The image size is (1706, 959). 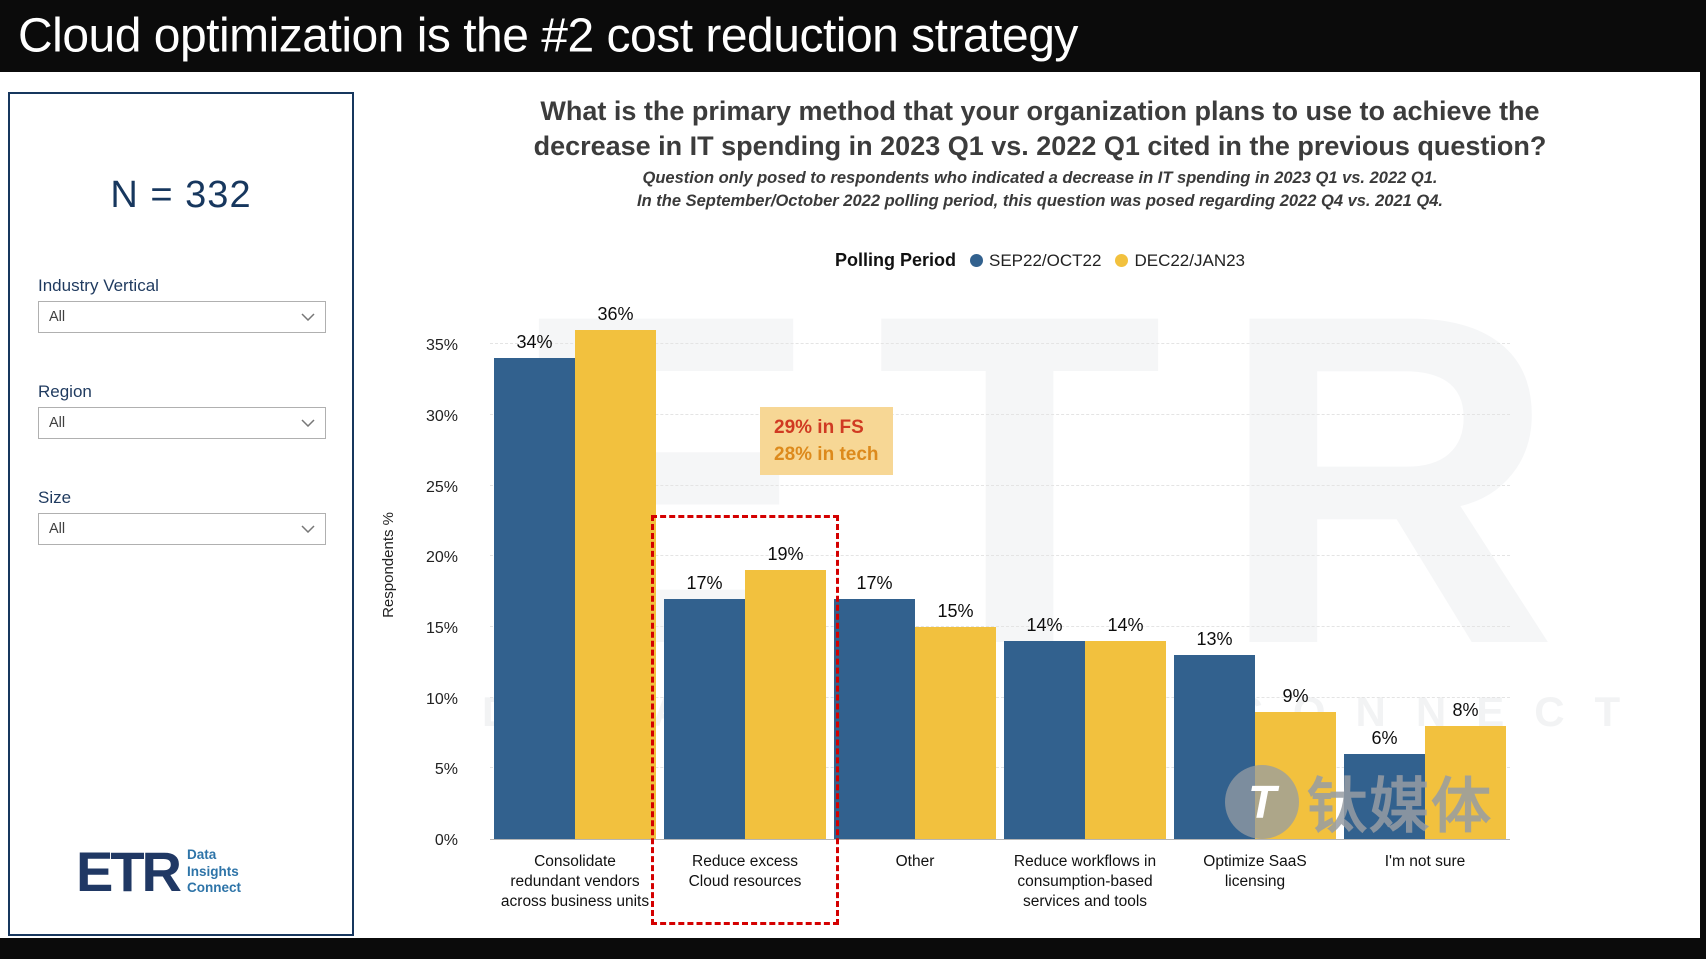 I want to click on bar-value-label: 34%, so click(x=534, y=342).